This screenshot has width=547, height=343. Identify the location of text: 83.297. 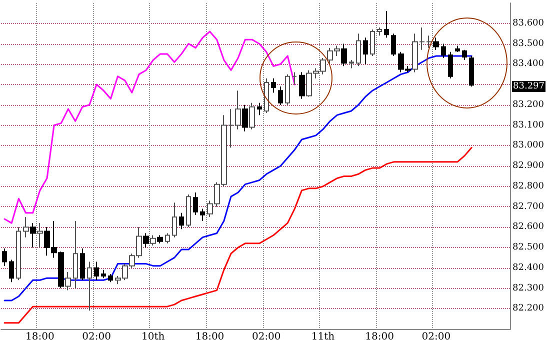
(529, 87).